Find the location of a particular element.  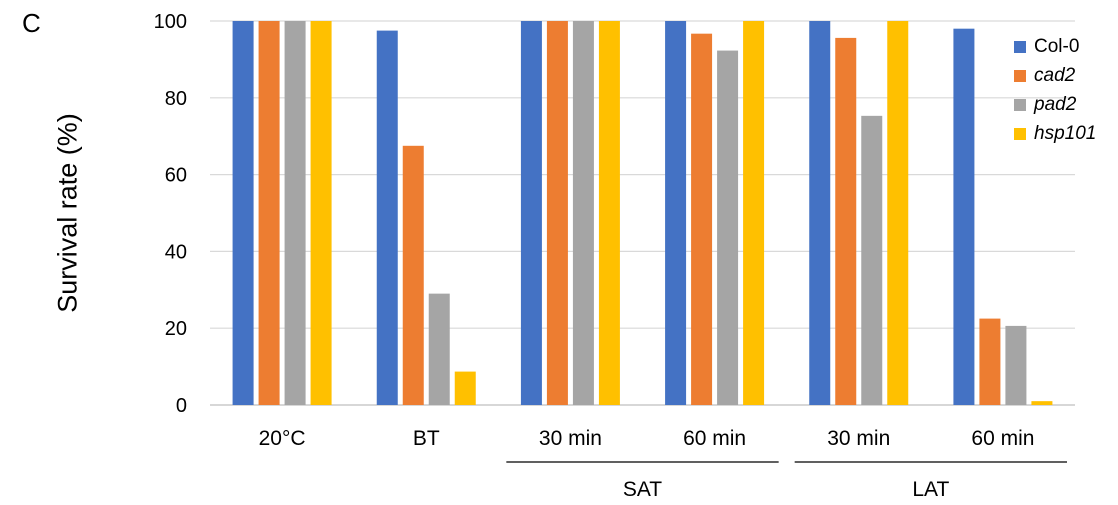

group-label: SAT is located at coordinates (642, 489).